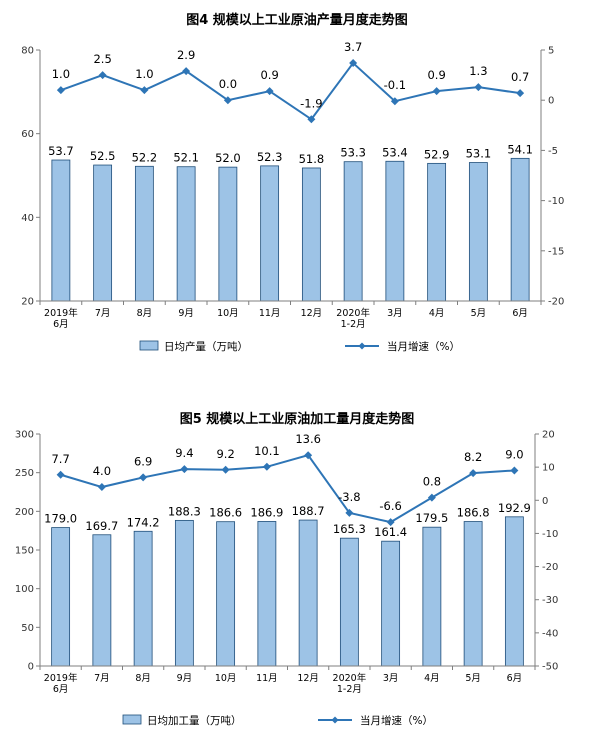 This screenshot has height=743, width=594. Describe the element at coordinates (228, 158) in the screenshot. I see `bar-value-label: 52.0` at that location.